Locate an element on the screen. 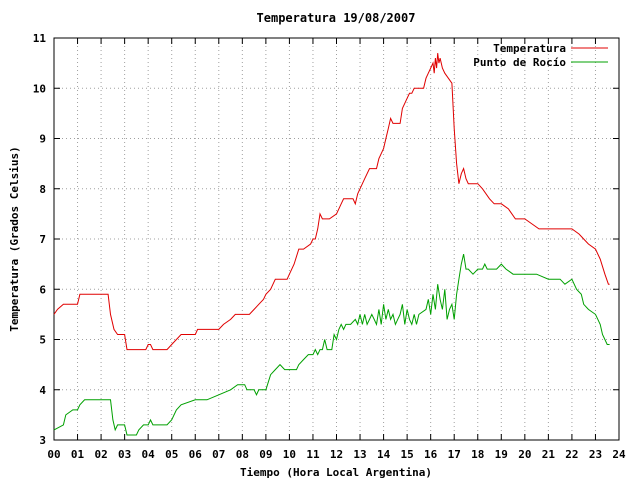 The image size is (640, 480). x-tick-label: 18 is located at coordinates (477, 454).